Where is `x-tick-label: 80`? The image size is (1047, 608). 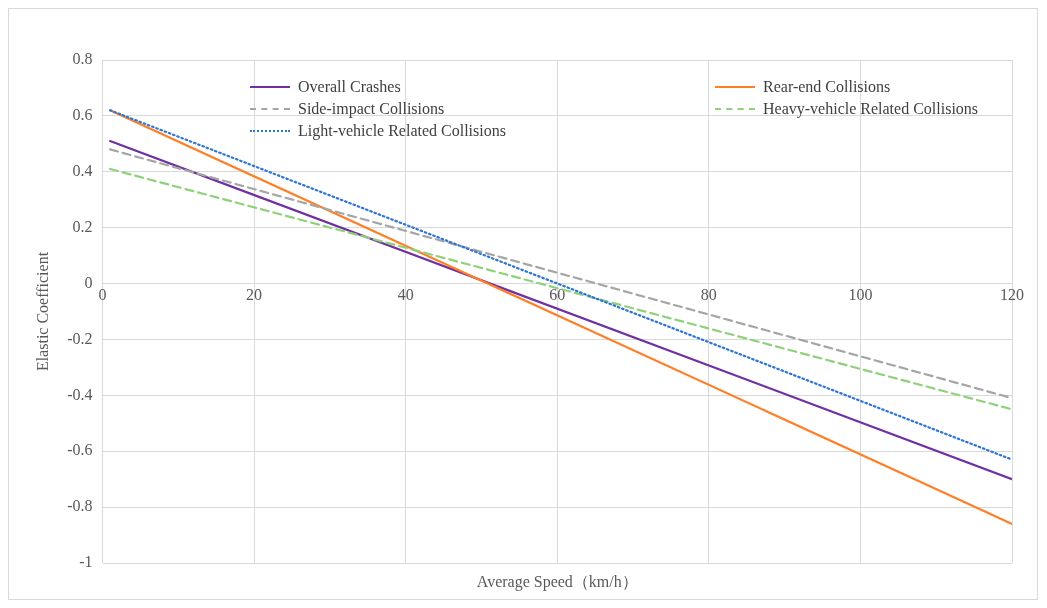 x-tick-label: 80 is located at coordinates (708, 295).